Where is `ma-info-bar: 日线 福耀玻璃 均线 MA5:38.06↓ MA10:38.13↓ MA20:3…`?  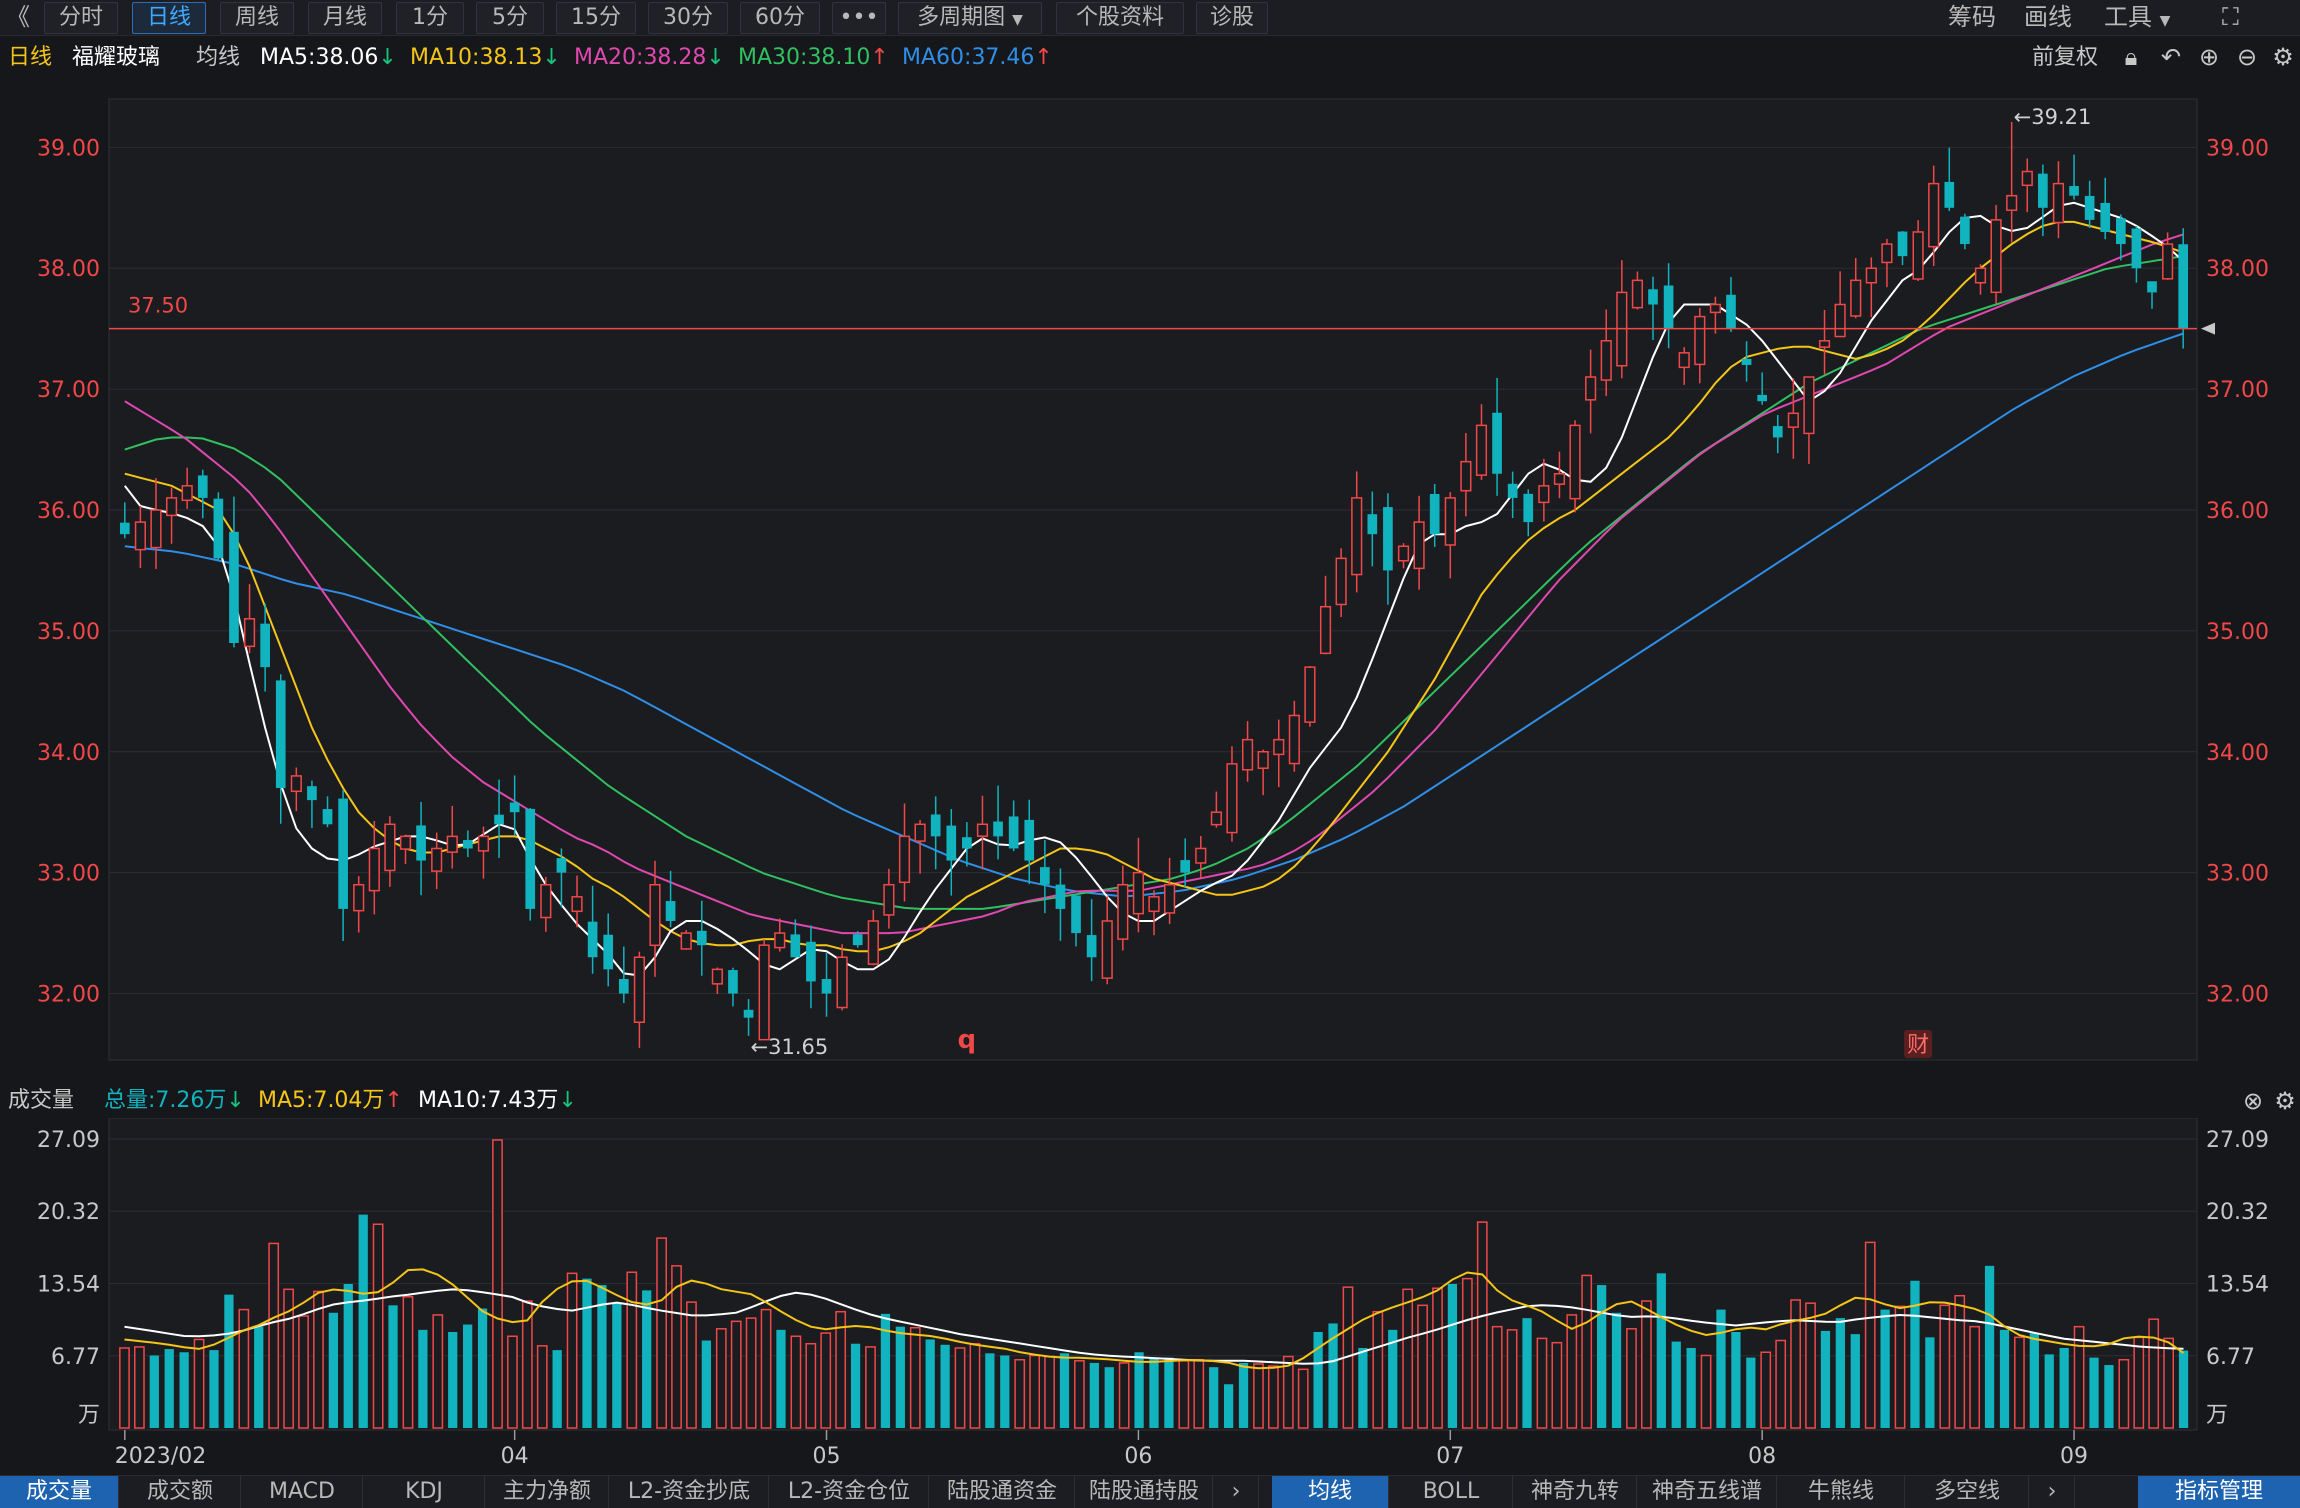 ma-info-bar: 日线 福耀玻璃 均线 MA5:38.06↓ MA10:38.13↓ MA20:3… is located at coordinates (1150, 58).